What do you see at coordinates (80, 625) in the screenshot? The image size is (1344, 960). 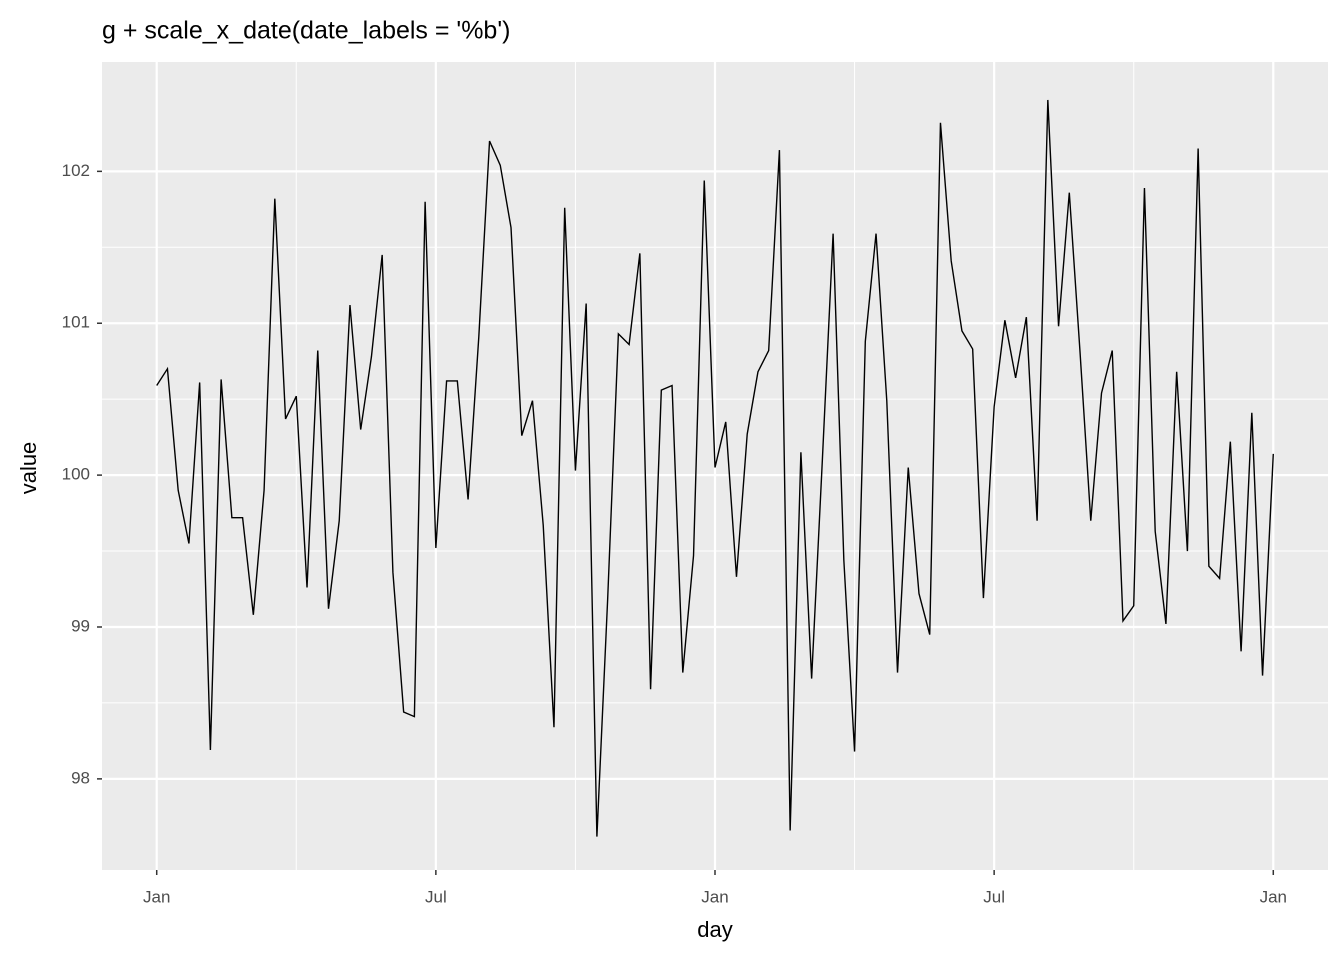 I see `y-tick-label: 99` at bounding box center [80, 625].